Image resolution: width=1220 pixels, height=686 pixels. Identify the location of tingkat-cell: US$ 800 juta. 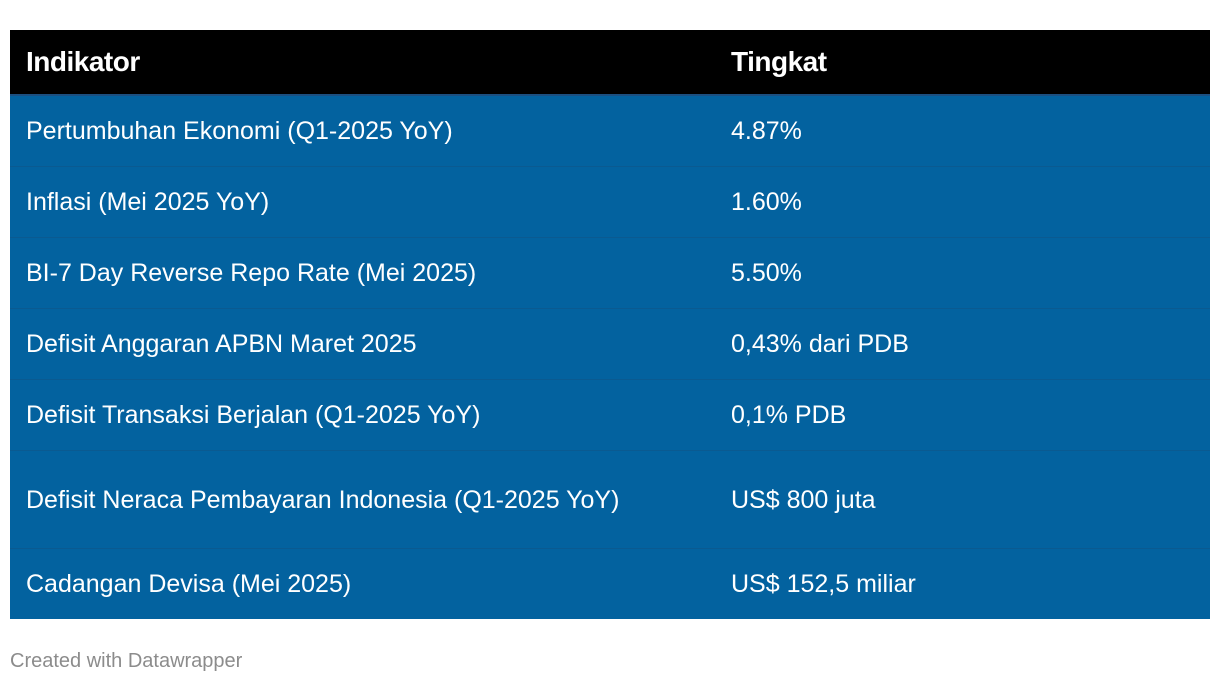
(962, 499).